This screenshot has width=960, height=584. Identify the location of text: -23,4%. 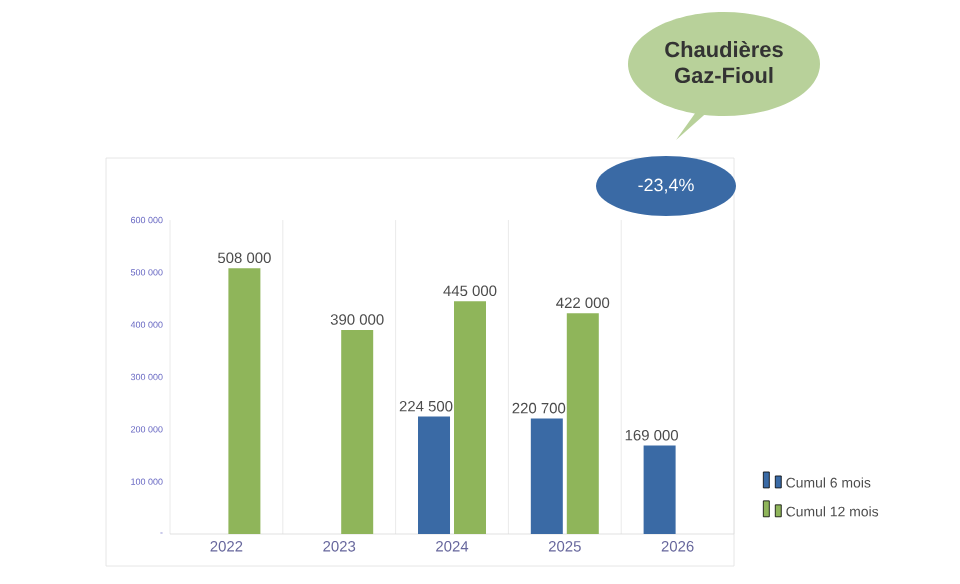
(666, 186).